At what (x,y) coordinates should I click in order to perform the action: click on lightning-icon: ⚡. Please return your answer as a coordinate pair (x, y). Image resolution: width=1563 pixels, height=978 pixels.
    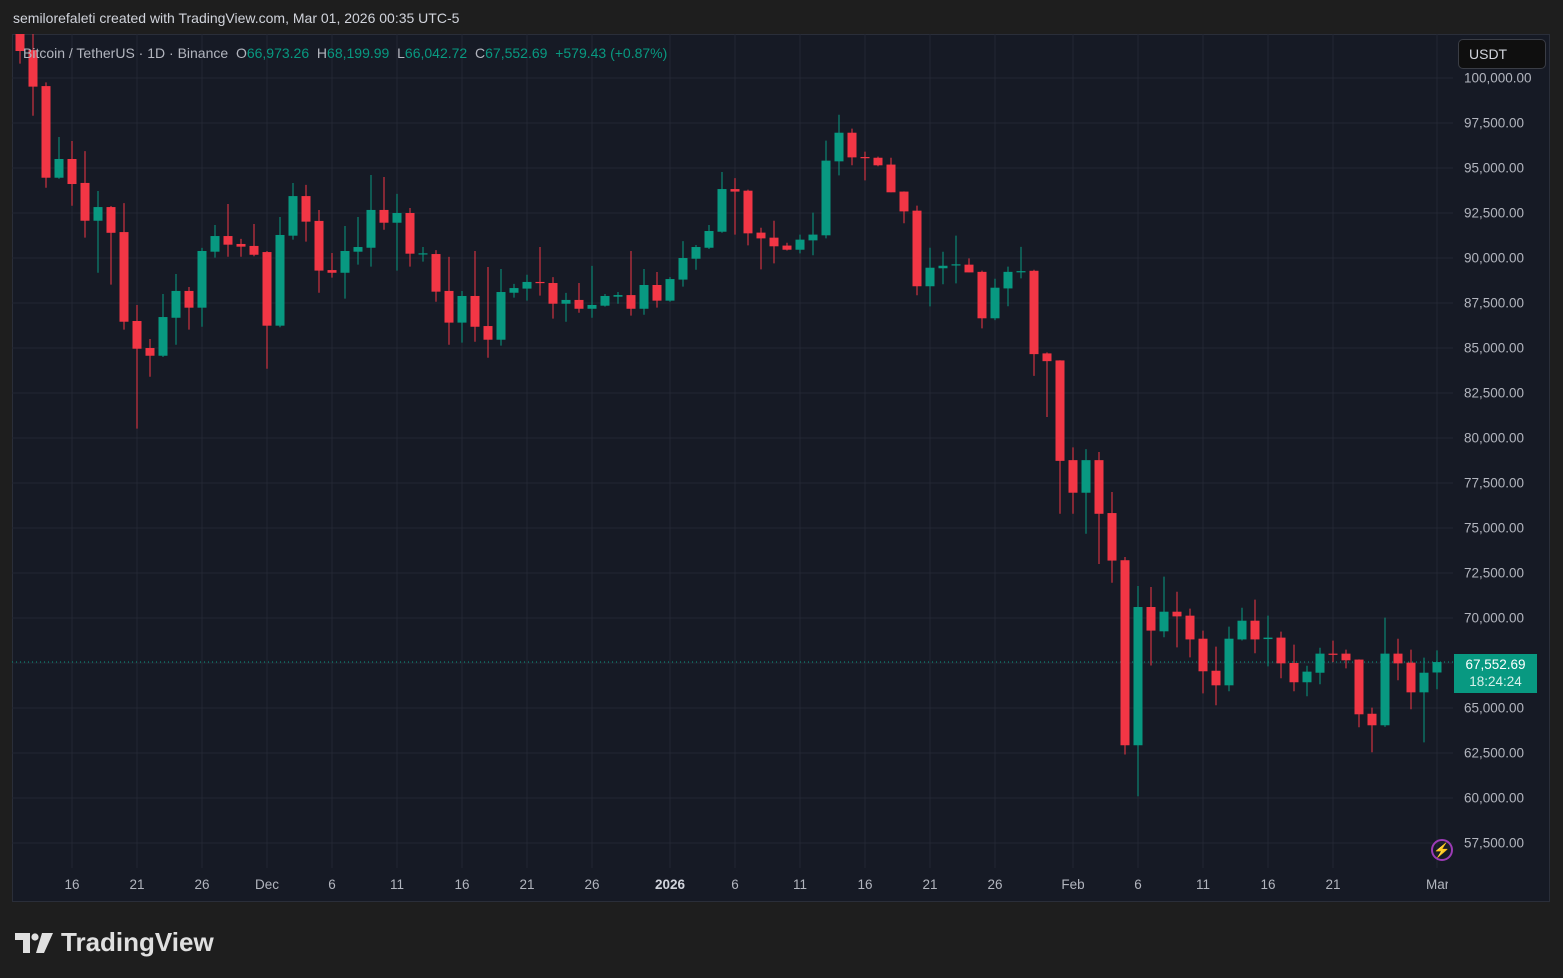
    Looking at the image, I should click on (1442, 850).